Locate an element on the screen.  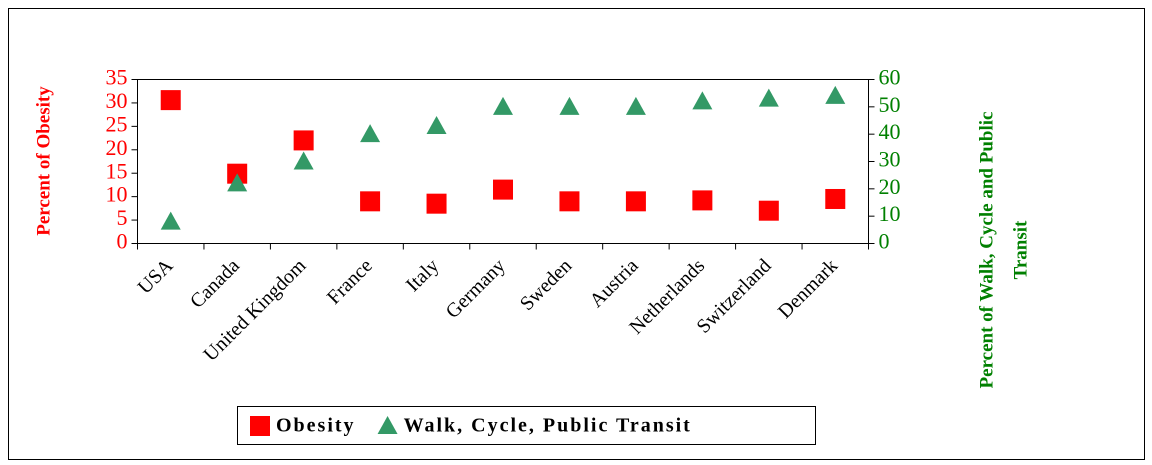
y-tick-label: 0 is located at coordinates (122, 241).